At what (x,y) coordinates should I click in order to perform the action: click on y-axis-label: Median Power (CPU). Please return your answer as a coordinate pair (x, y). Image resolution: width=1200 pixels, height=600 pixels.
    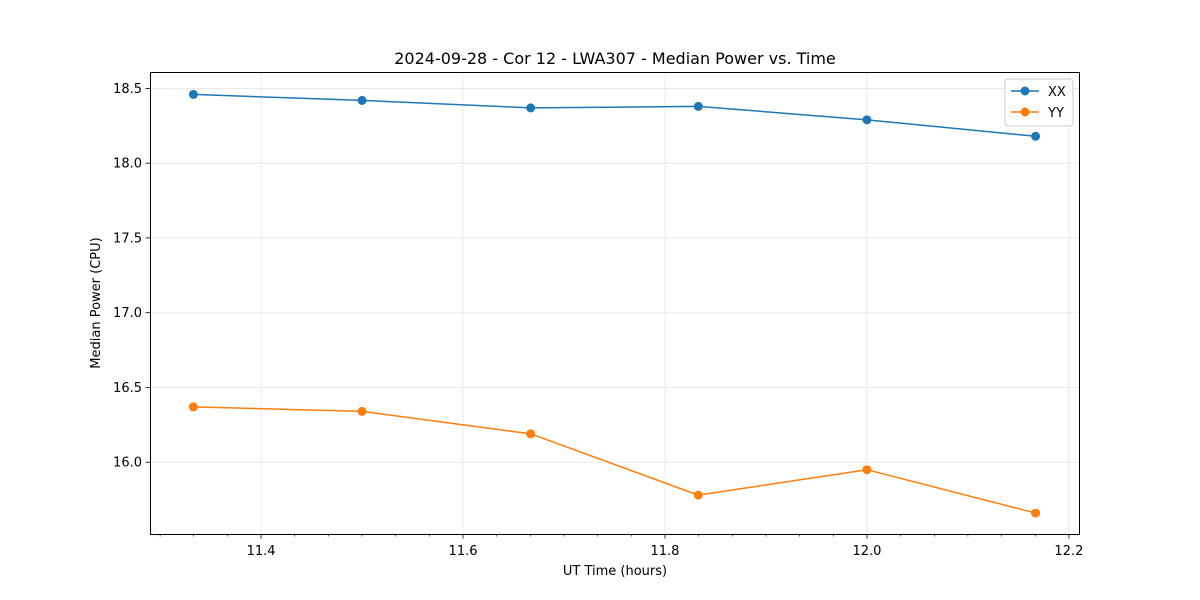
    Looking at the image, I should click on (96, 302).